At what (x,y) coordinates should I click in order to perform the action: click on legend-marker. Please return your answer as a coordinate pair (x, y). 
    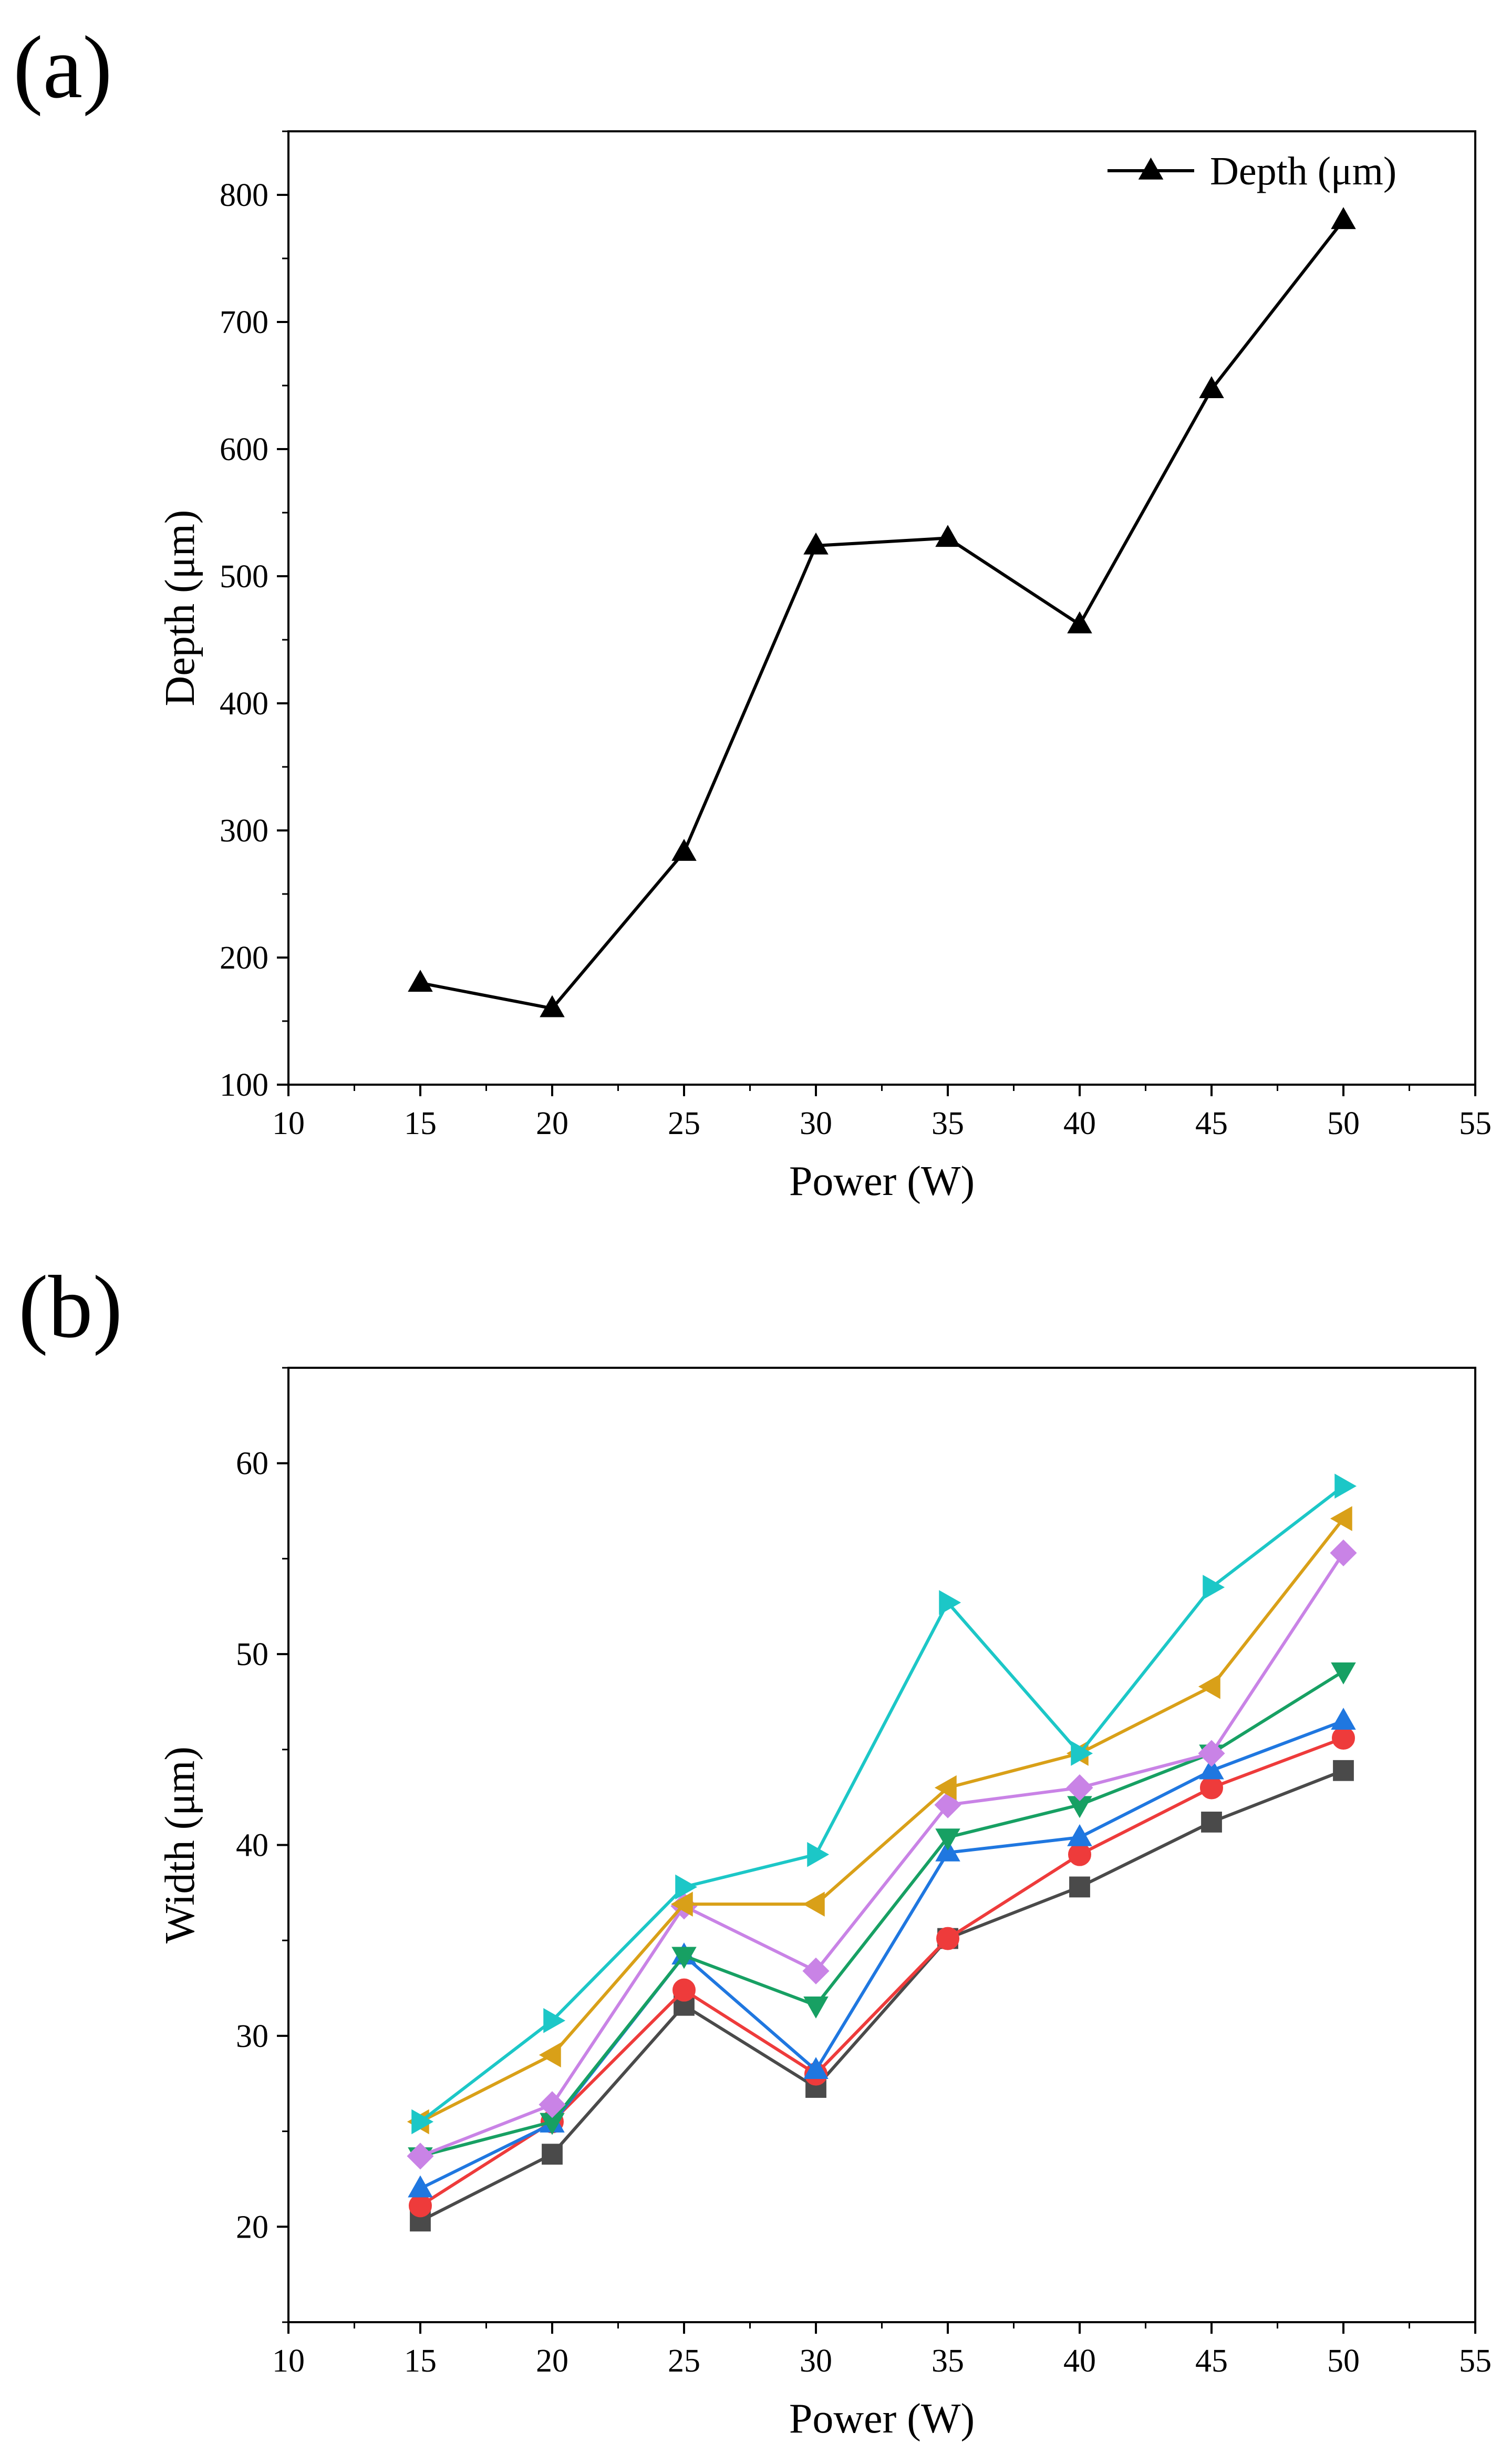
    Looking at the image, I should click on (1151, 168).